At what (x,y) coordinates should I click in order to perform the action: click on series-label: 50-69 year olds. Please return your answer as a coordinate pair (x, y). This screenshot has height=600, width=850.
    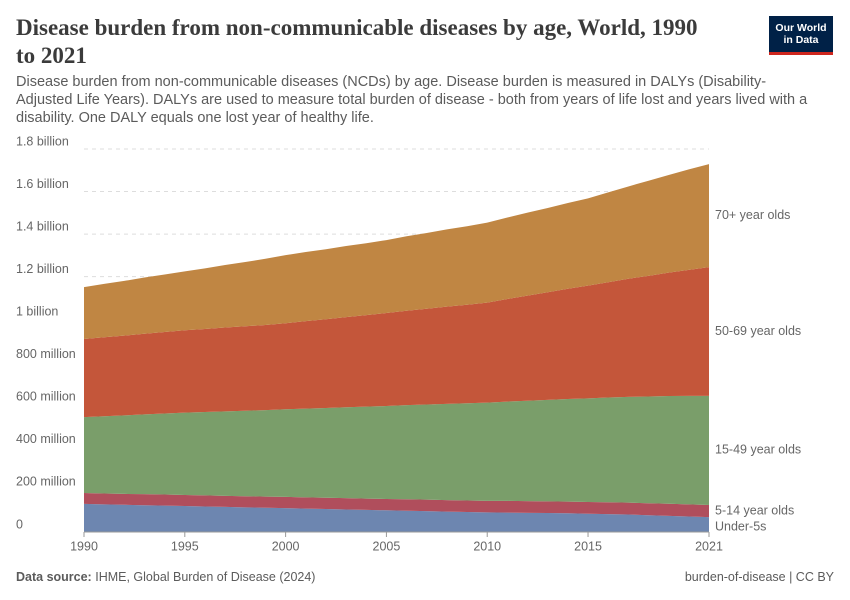
    Looking at the image, I should click on (758, 331).